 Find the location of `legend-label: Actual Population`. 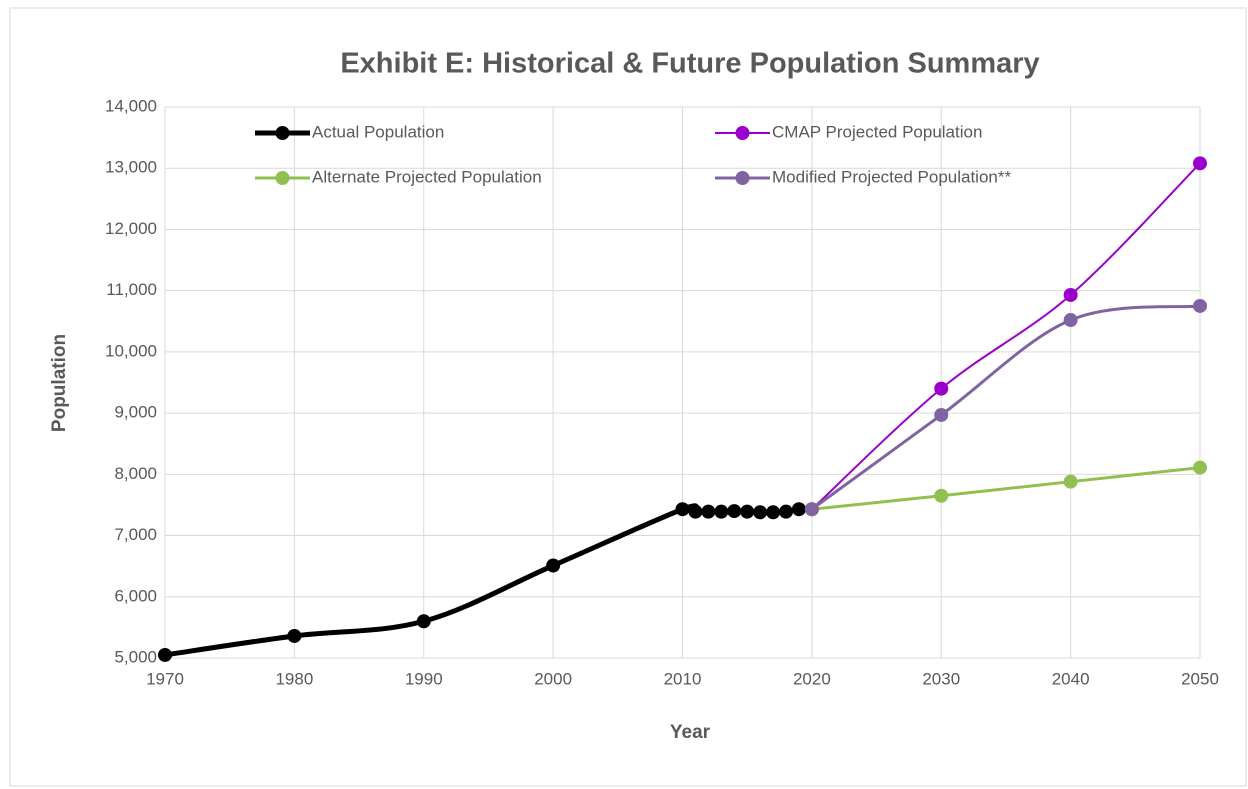

legend-label: Actual Population is located at coordinates (378, 131).